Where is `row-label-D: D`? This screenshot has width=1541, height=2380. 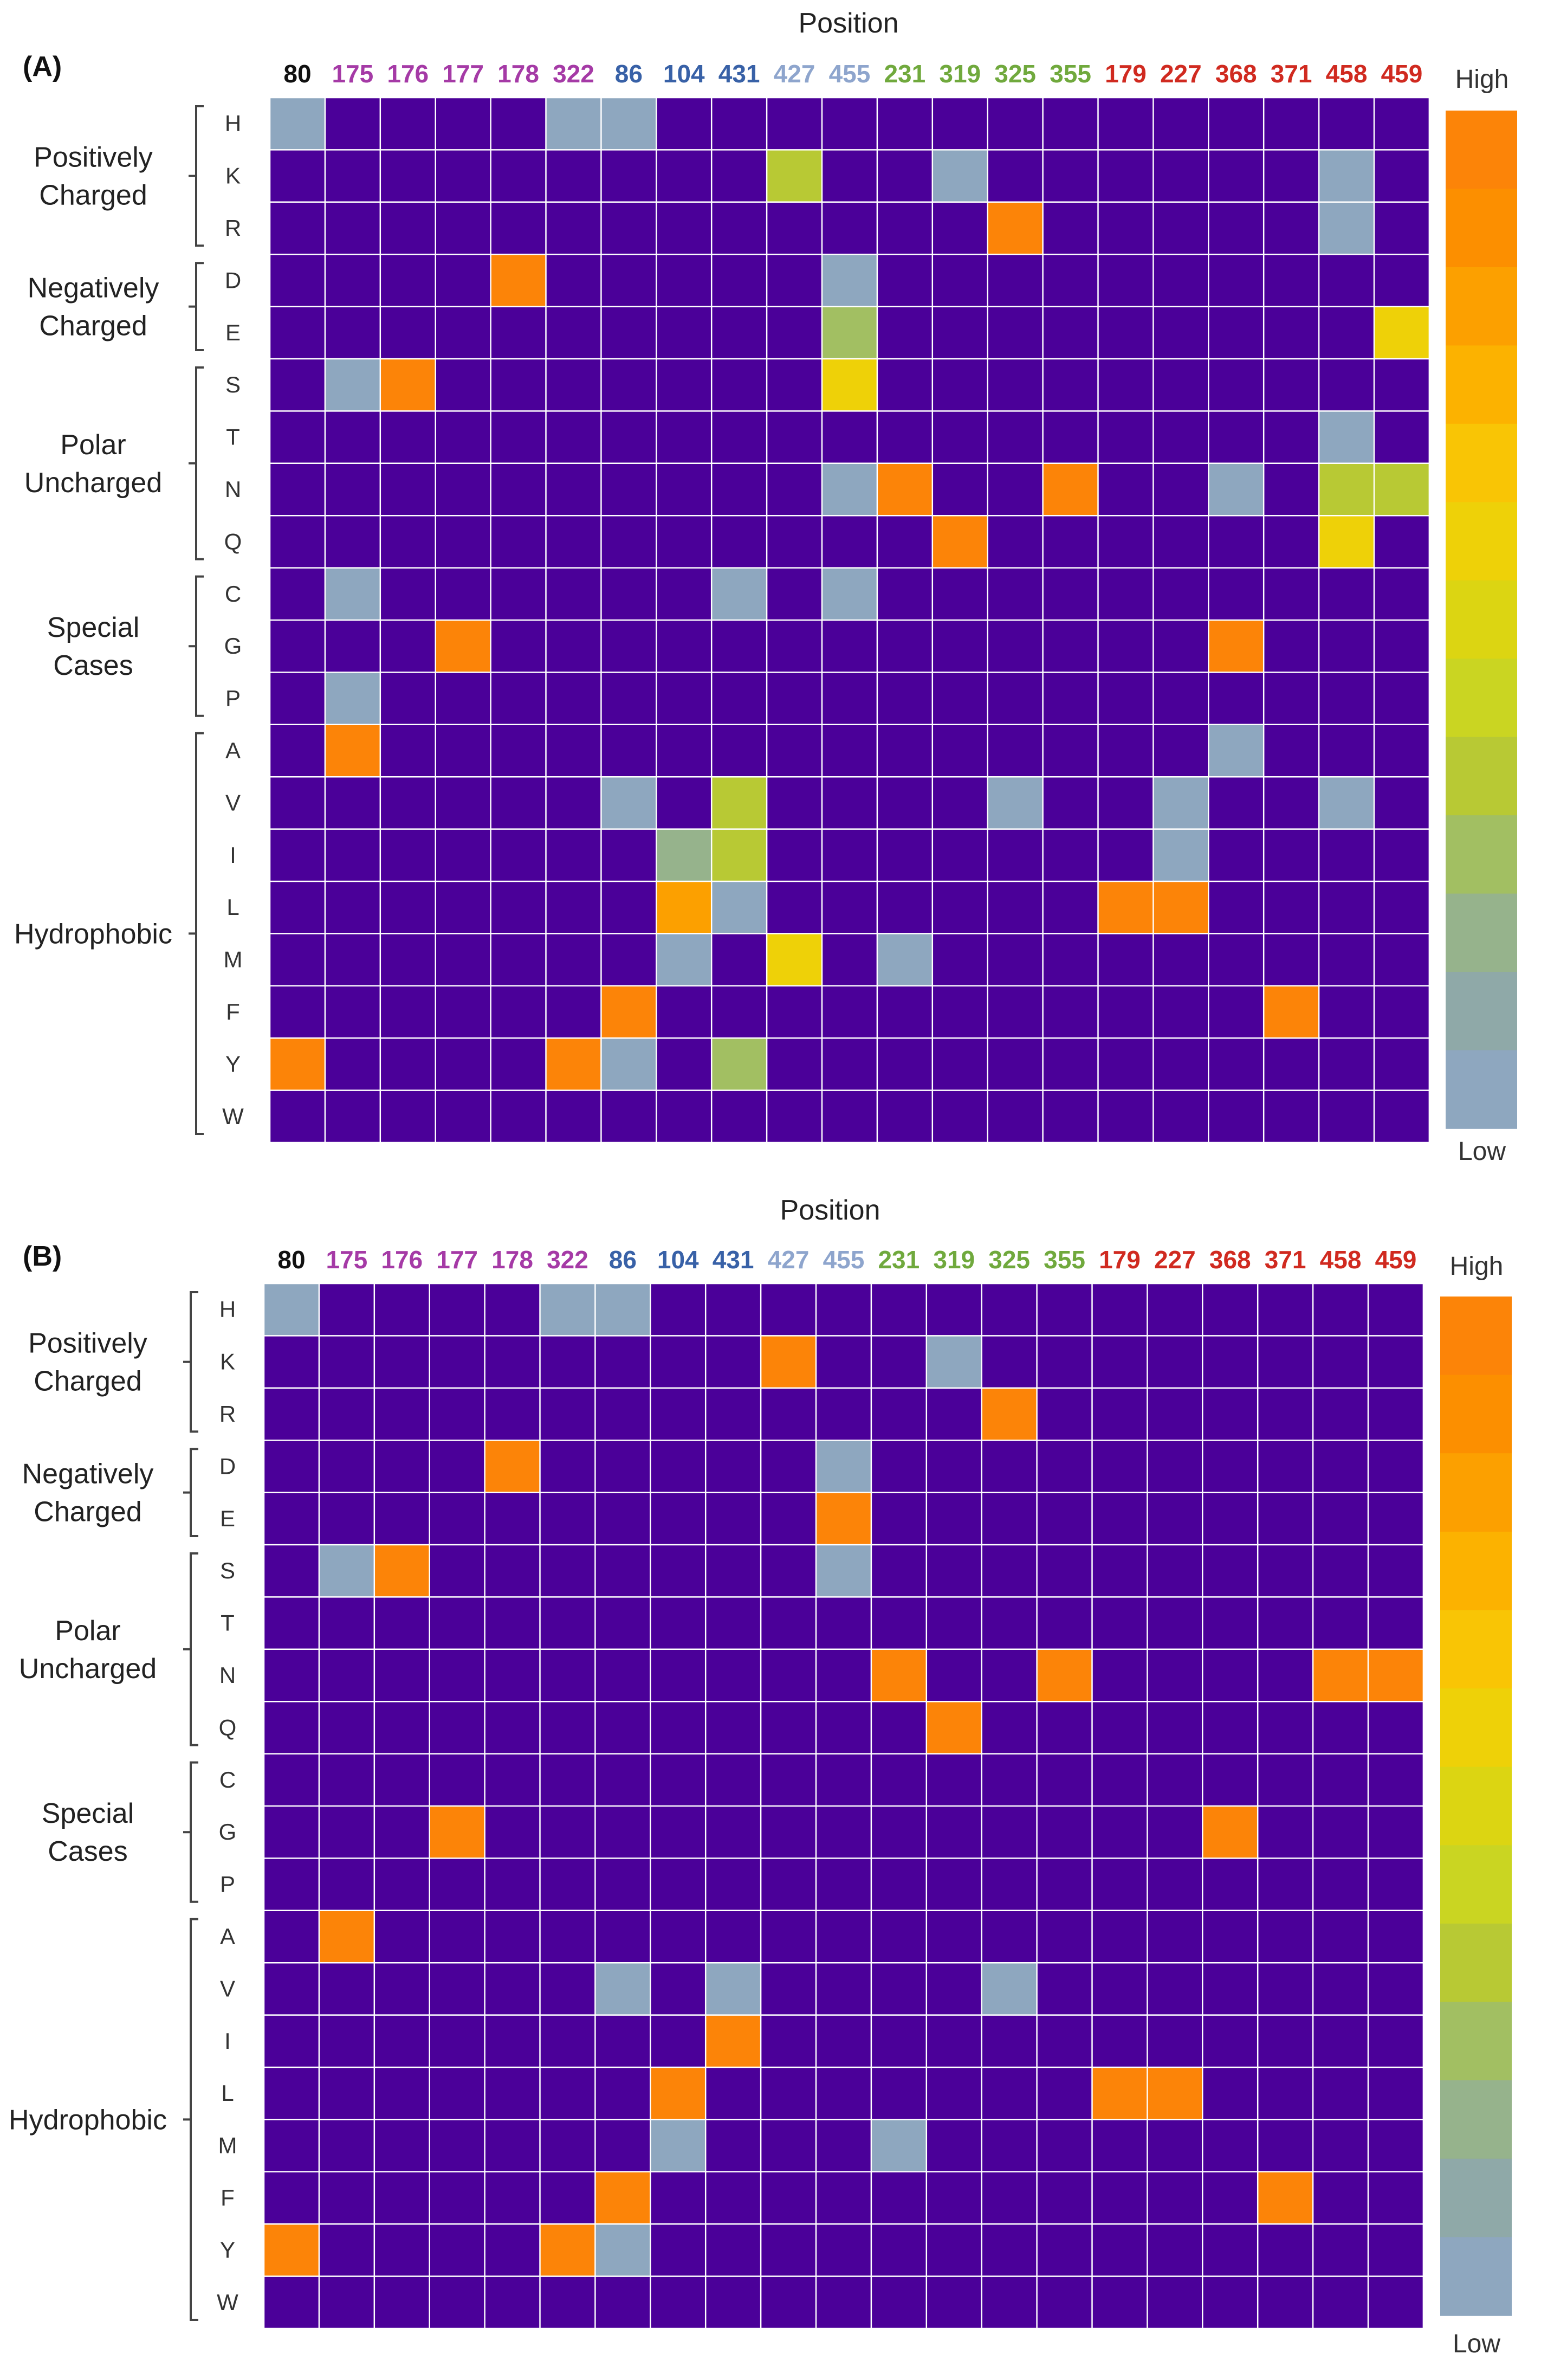
row-label-D: D is located at coordinates (233, 280).